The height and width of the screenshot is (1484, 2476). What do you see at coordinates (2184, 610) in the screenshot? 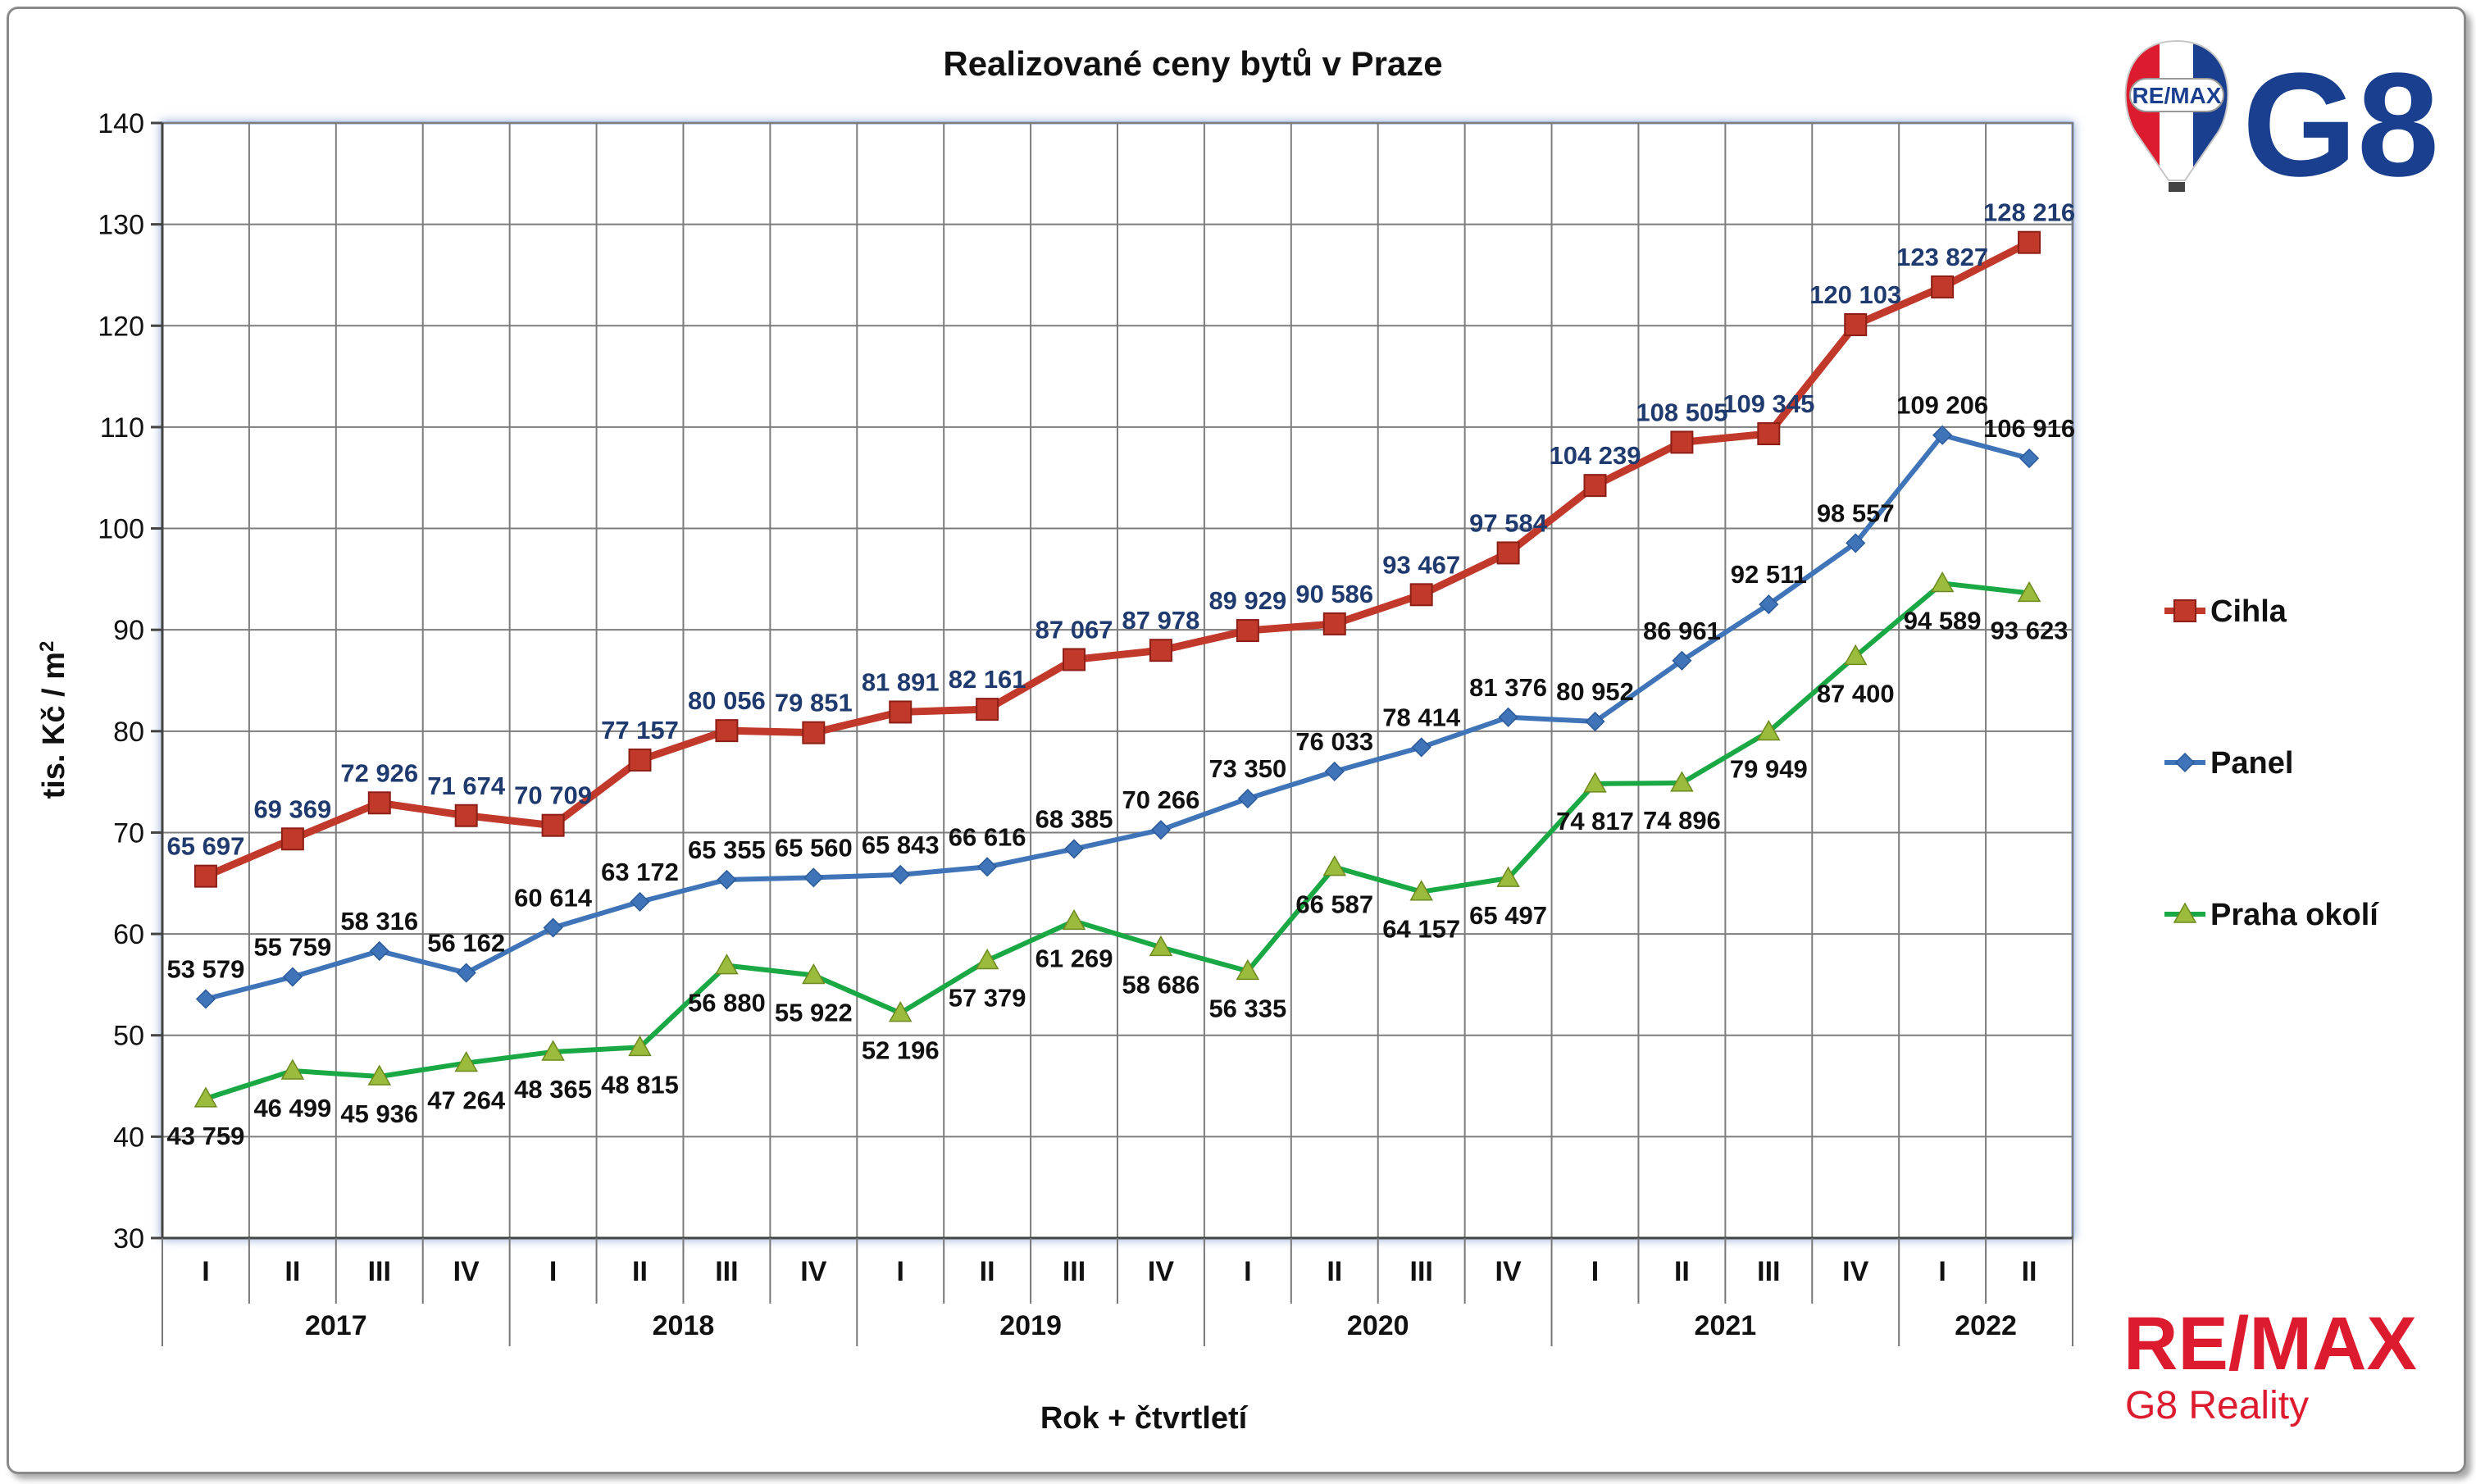
I see `legend-marker-cihla` at bounding box center [2184, 610].